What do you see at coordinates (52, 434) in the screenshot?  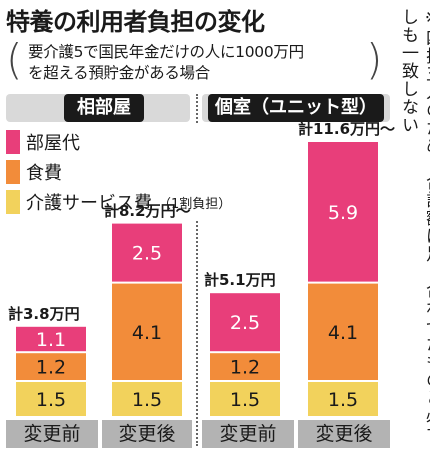 I see `x-label-shared-before: 変更前` at bounding box center [52, 434].